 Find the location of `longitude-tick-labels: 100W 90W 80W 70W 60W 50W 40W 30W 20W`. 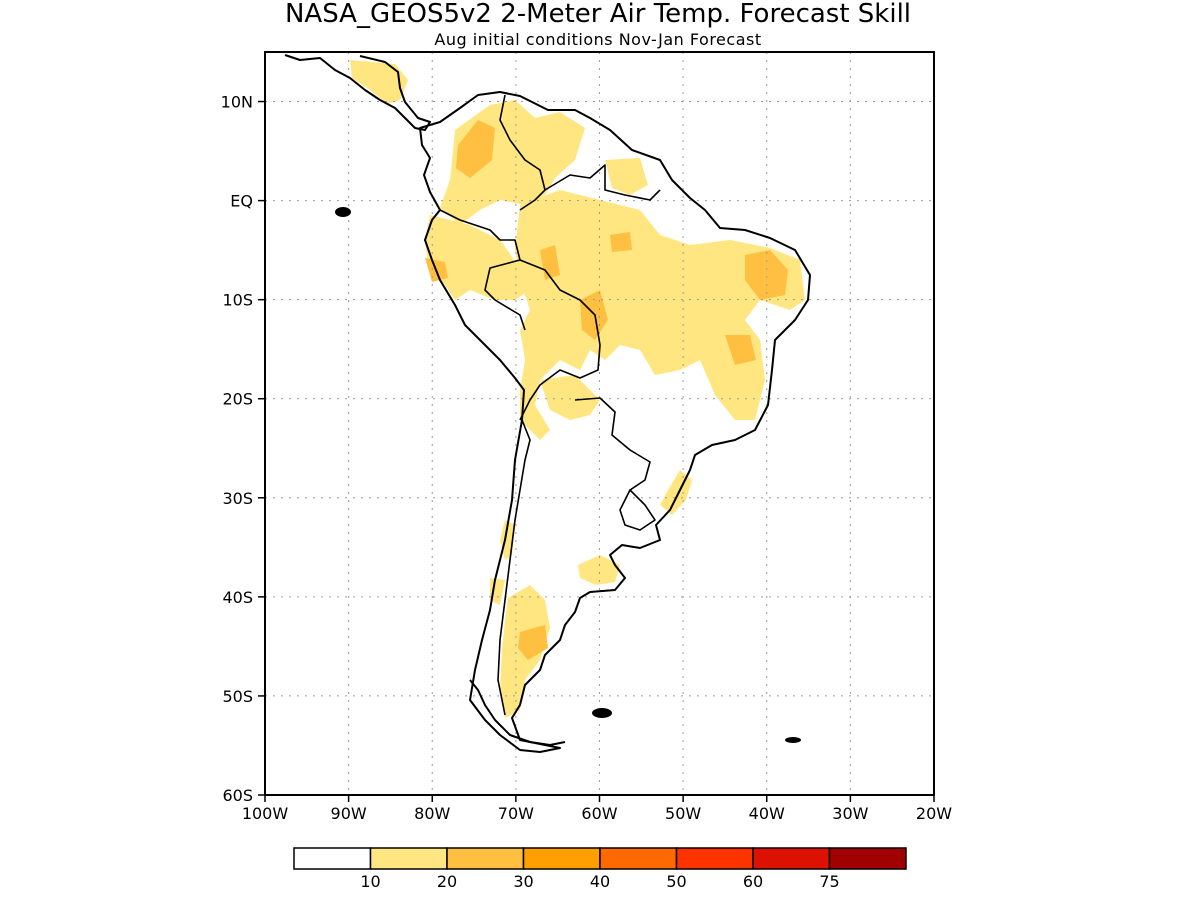

longitude-tick-labels: 100W 90W 80W 70W 60W 50W 40W 30W 20W is located at coordinates (597, 809).